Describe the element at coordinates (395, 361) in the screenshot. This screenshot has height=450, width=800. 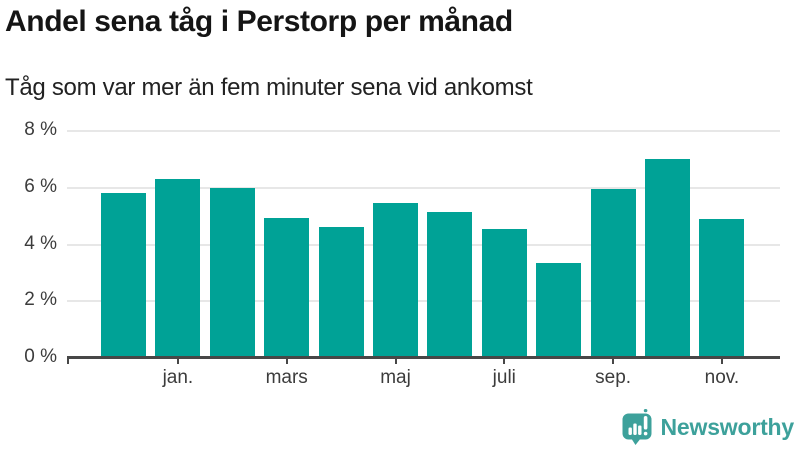
I see `x-tick-maj` at that location.